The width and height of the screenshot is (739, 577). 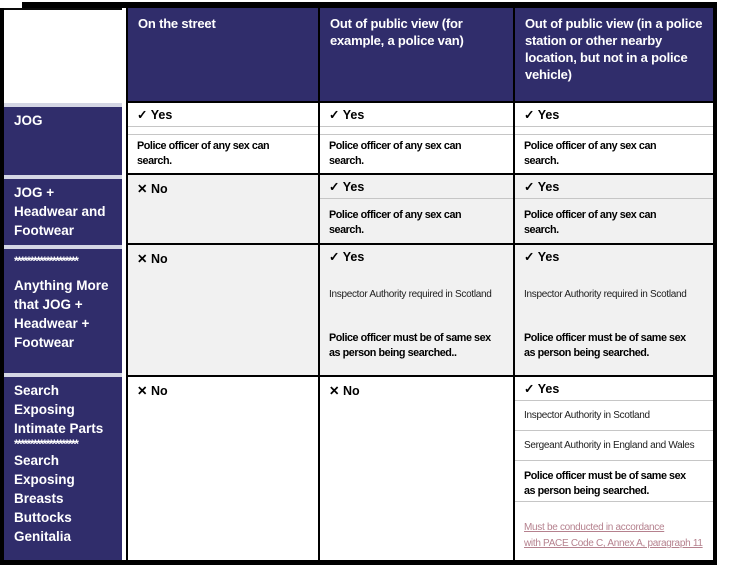 What do you see at coordinates (594, 527) in the screenshot?
I see `pace-code-link-line: Must be conducted in accordance` at bounding box center [594, 527].